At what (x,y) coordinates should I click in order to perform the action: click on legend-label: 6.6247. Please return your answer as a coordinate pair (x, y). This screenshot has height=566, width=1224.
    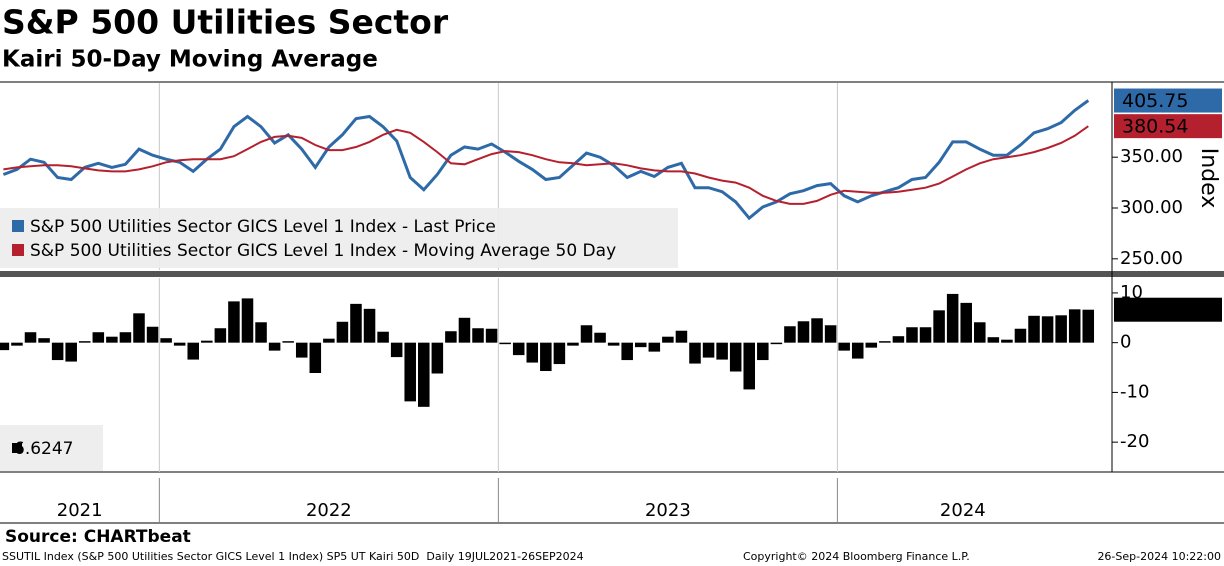
    Looking at the image, I should click on (43, 449).